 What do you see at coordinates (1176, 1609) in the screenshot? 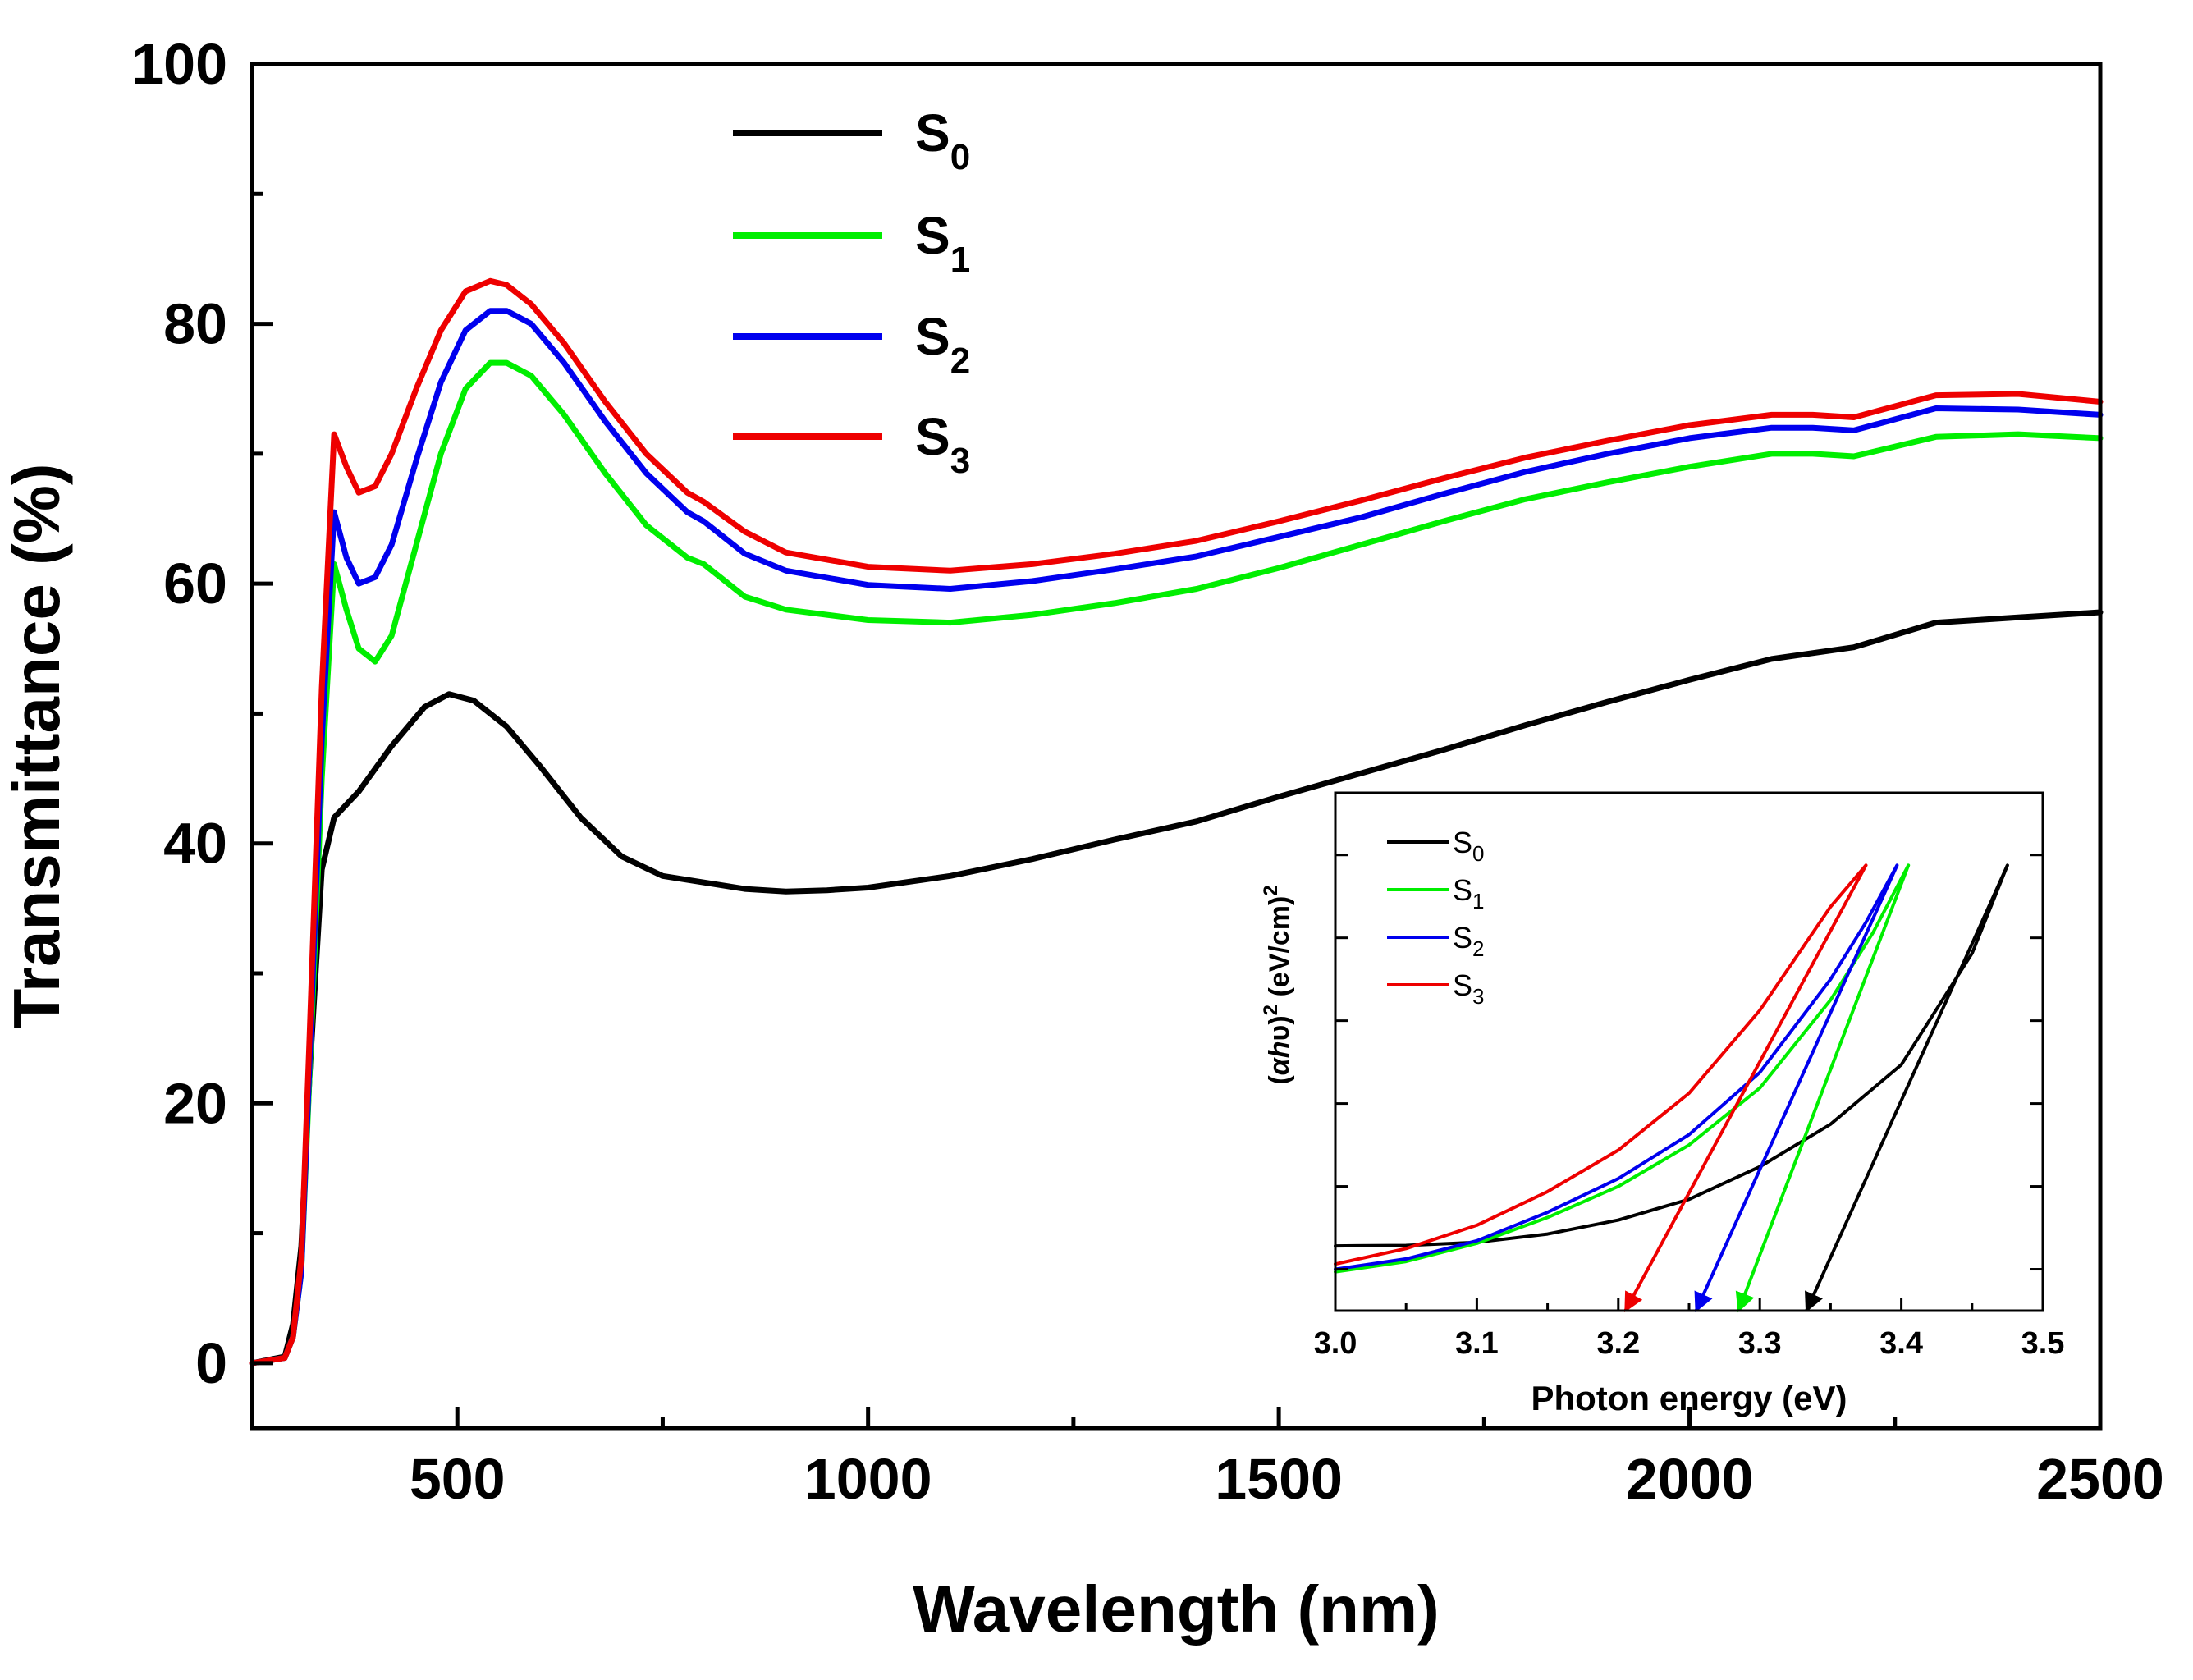
I see `x-axis-title: Wavelength (nm)` at bounding box center [1176, 1609].